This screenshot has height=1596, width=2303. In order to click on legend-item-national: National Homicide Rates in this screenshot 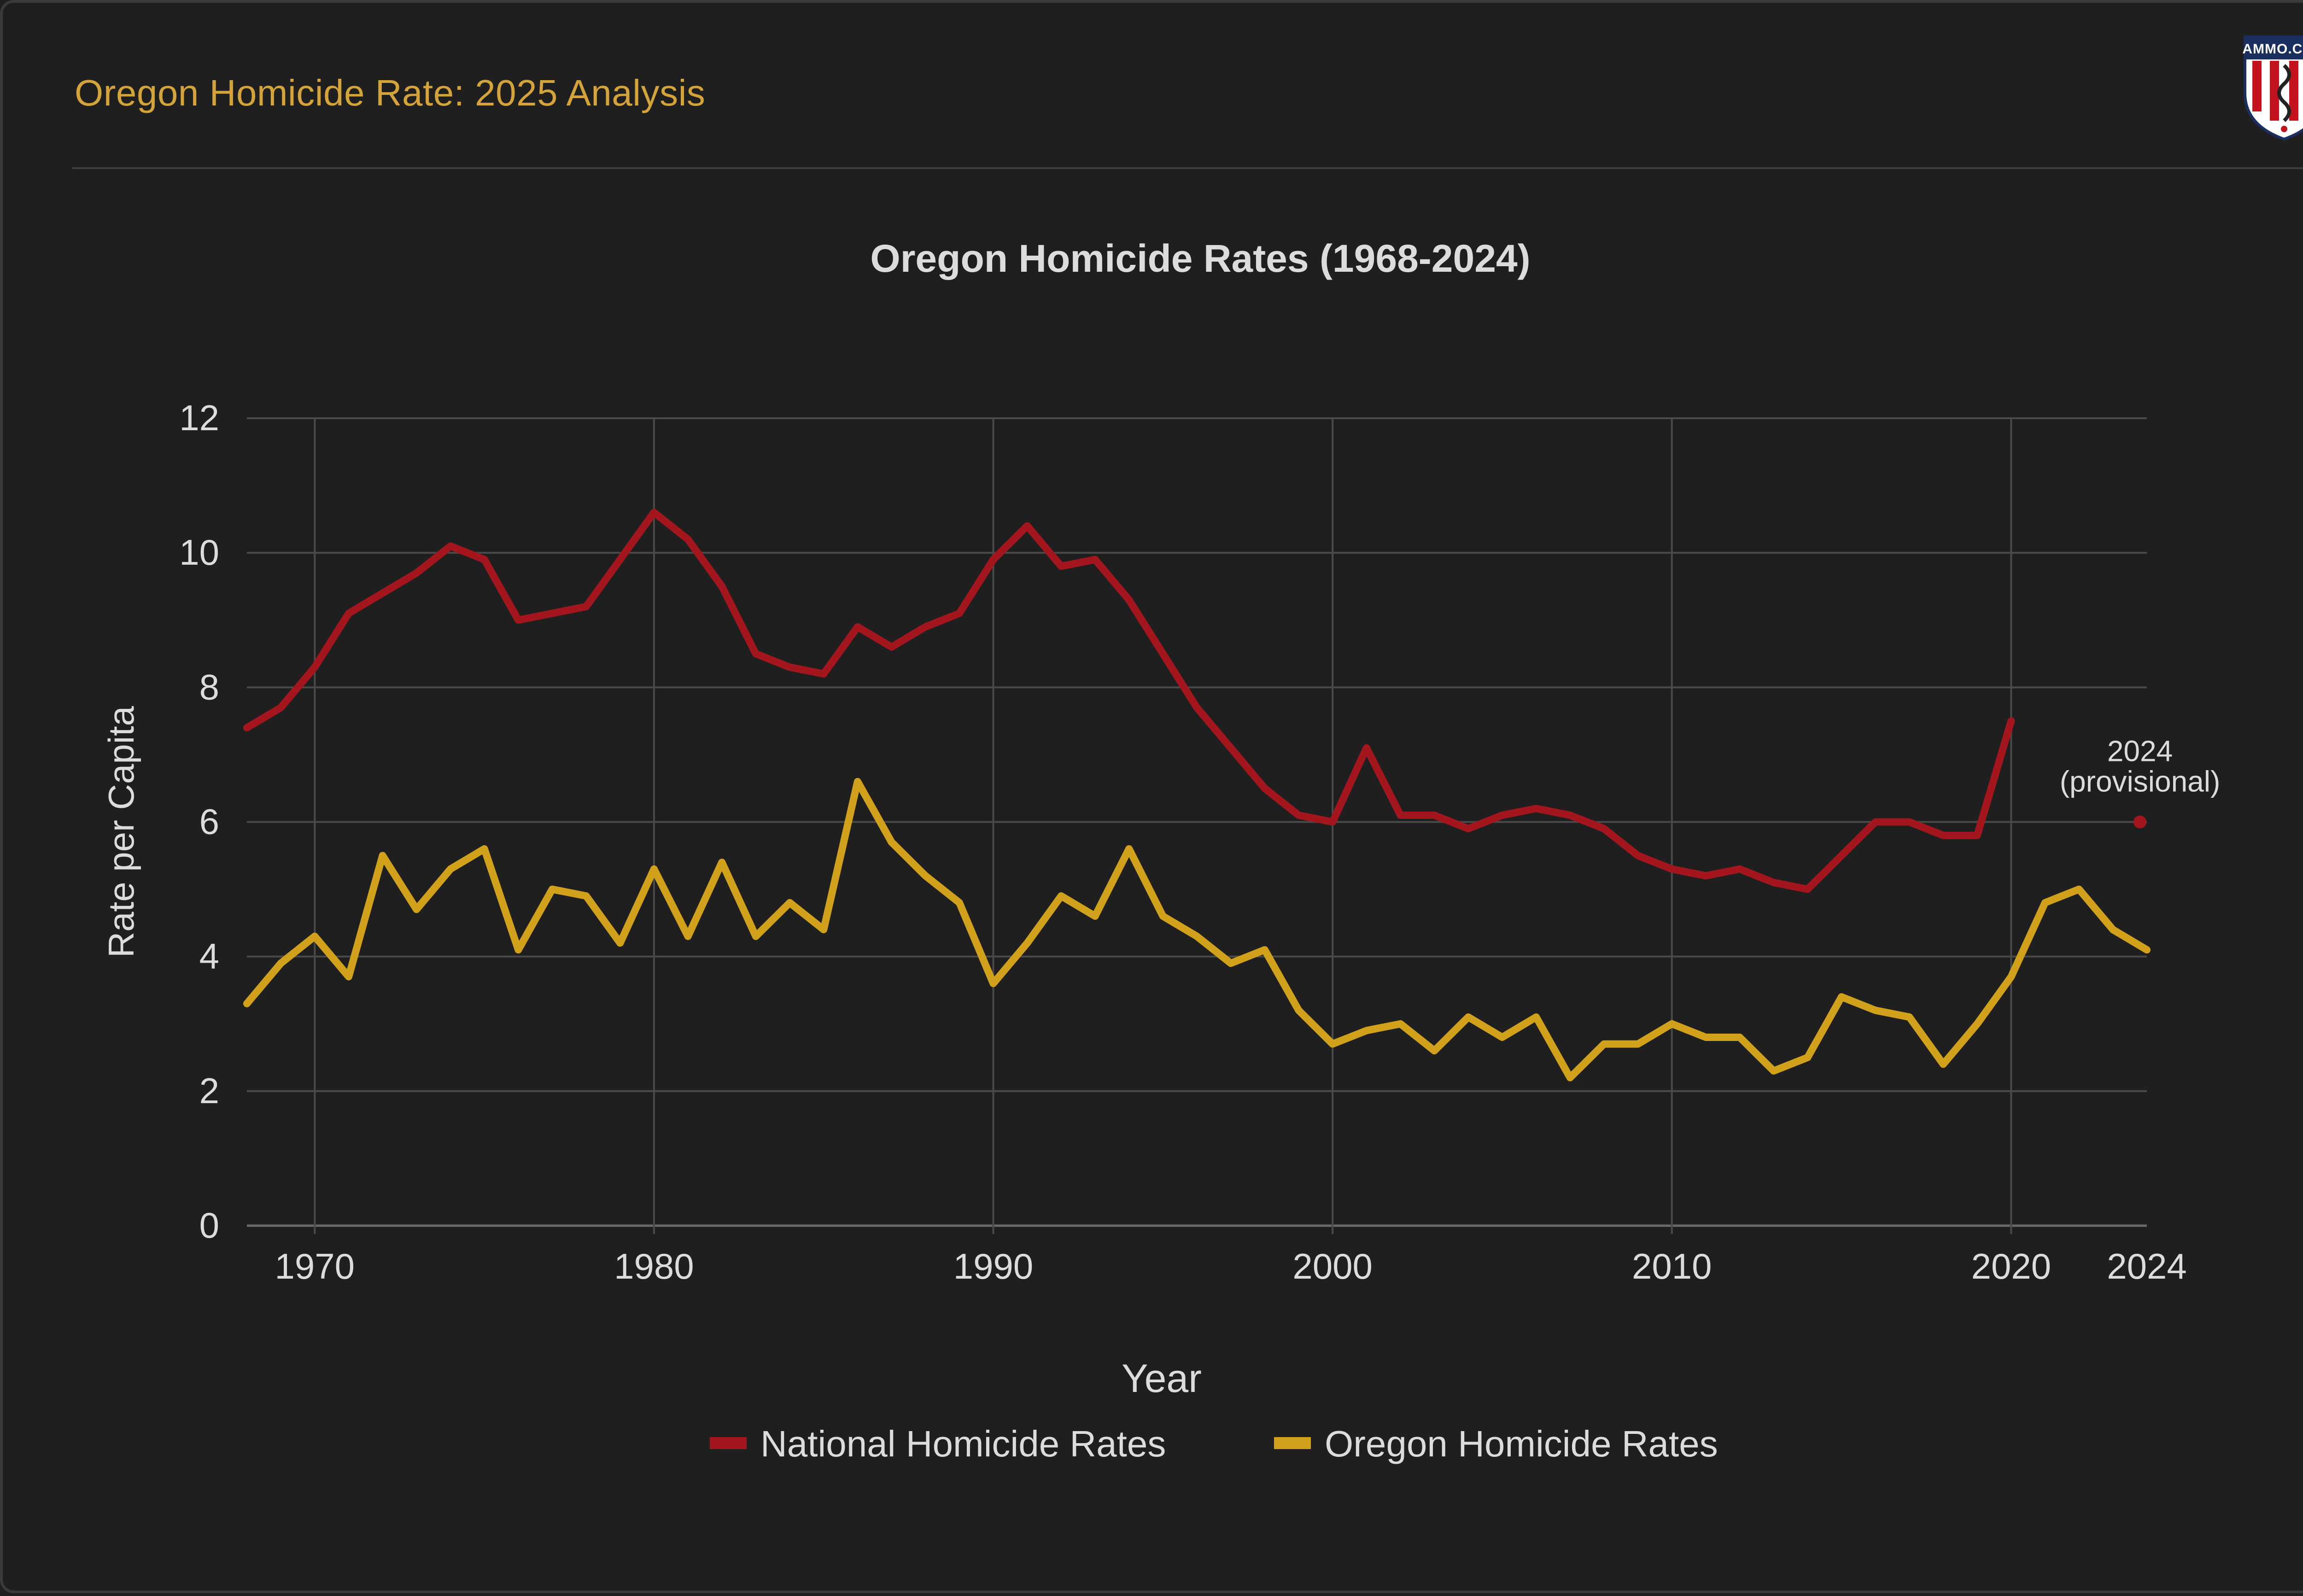, I will do `click(938, 1443)`.